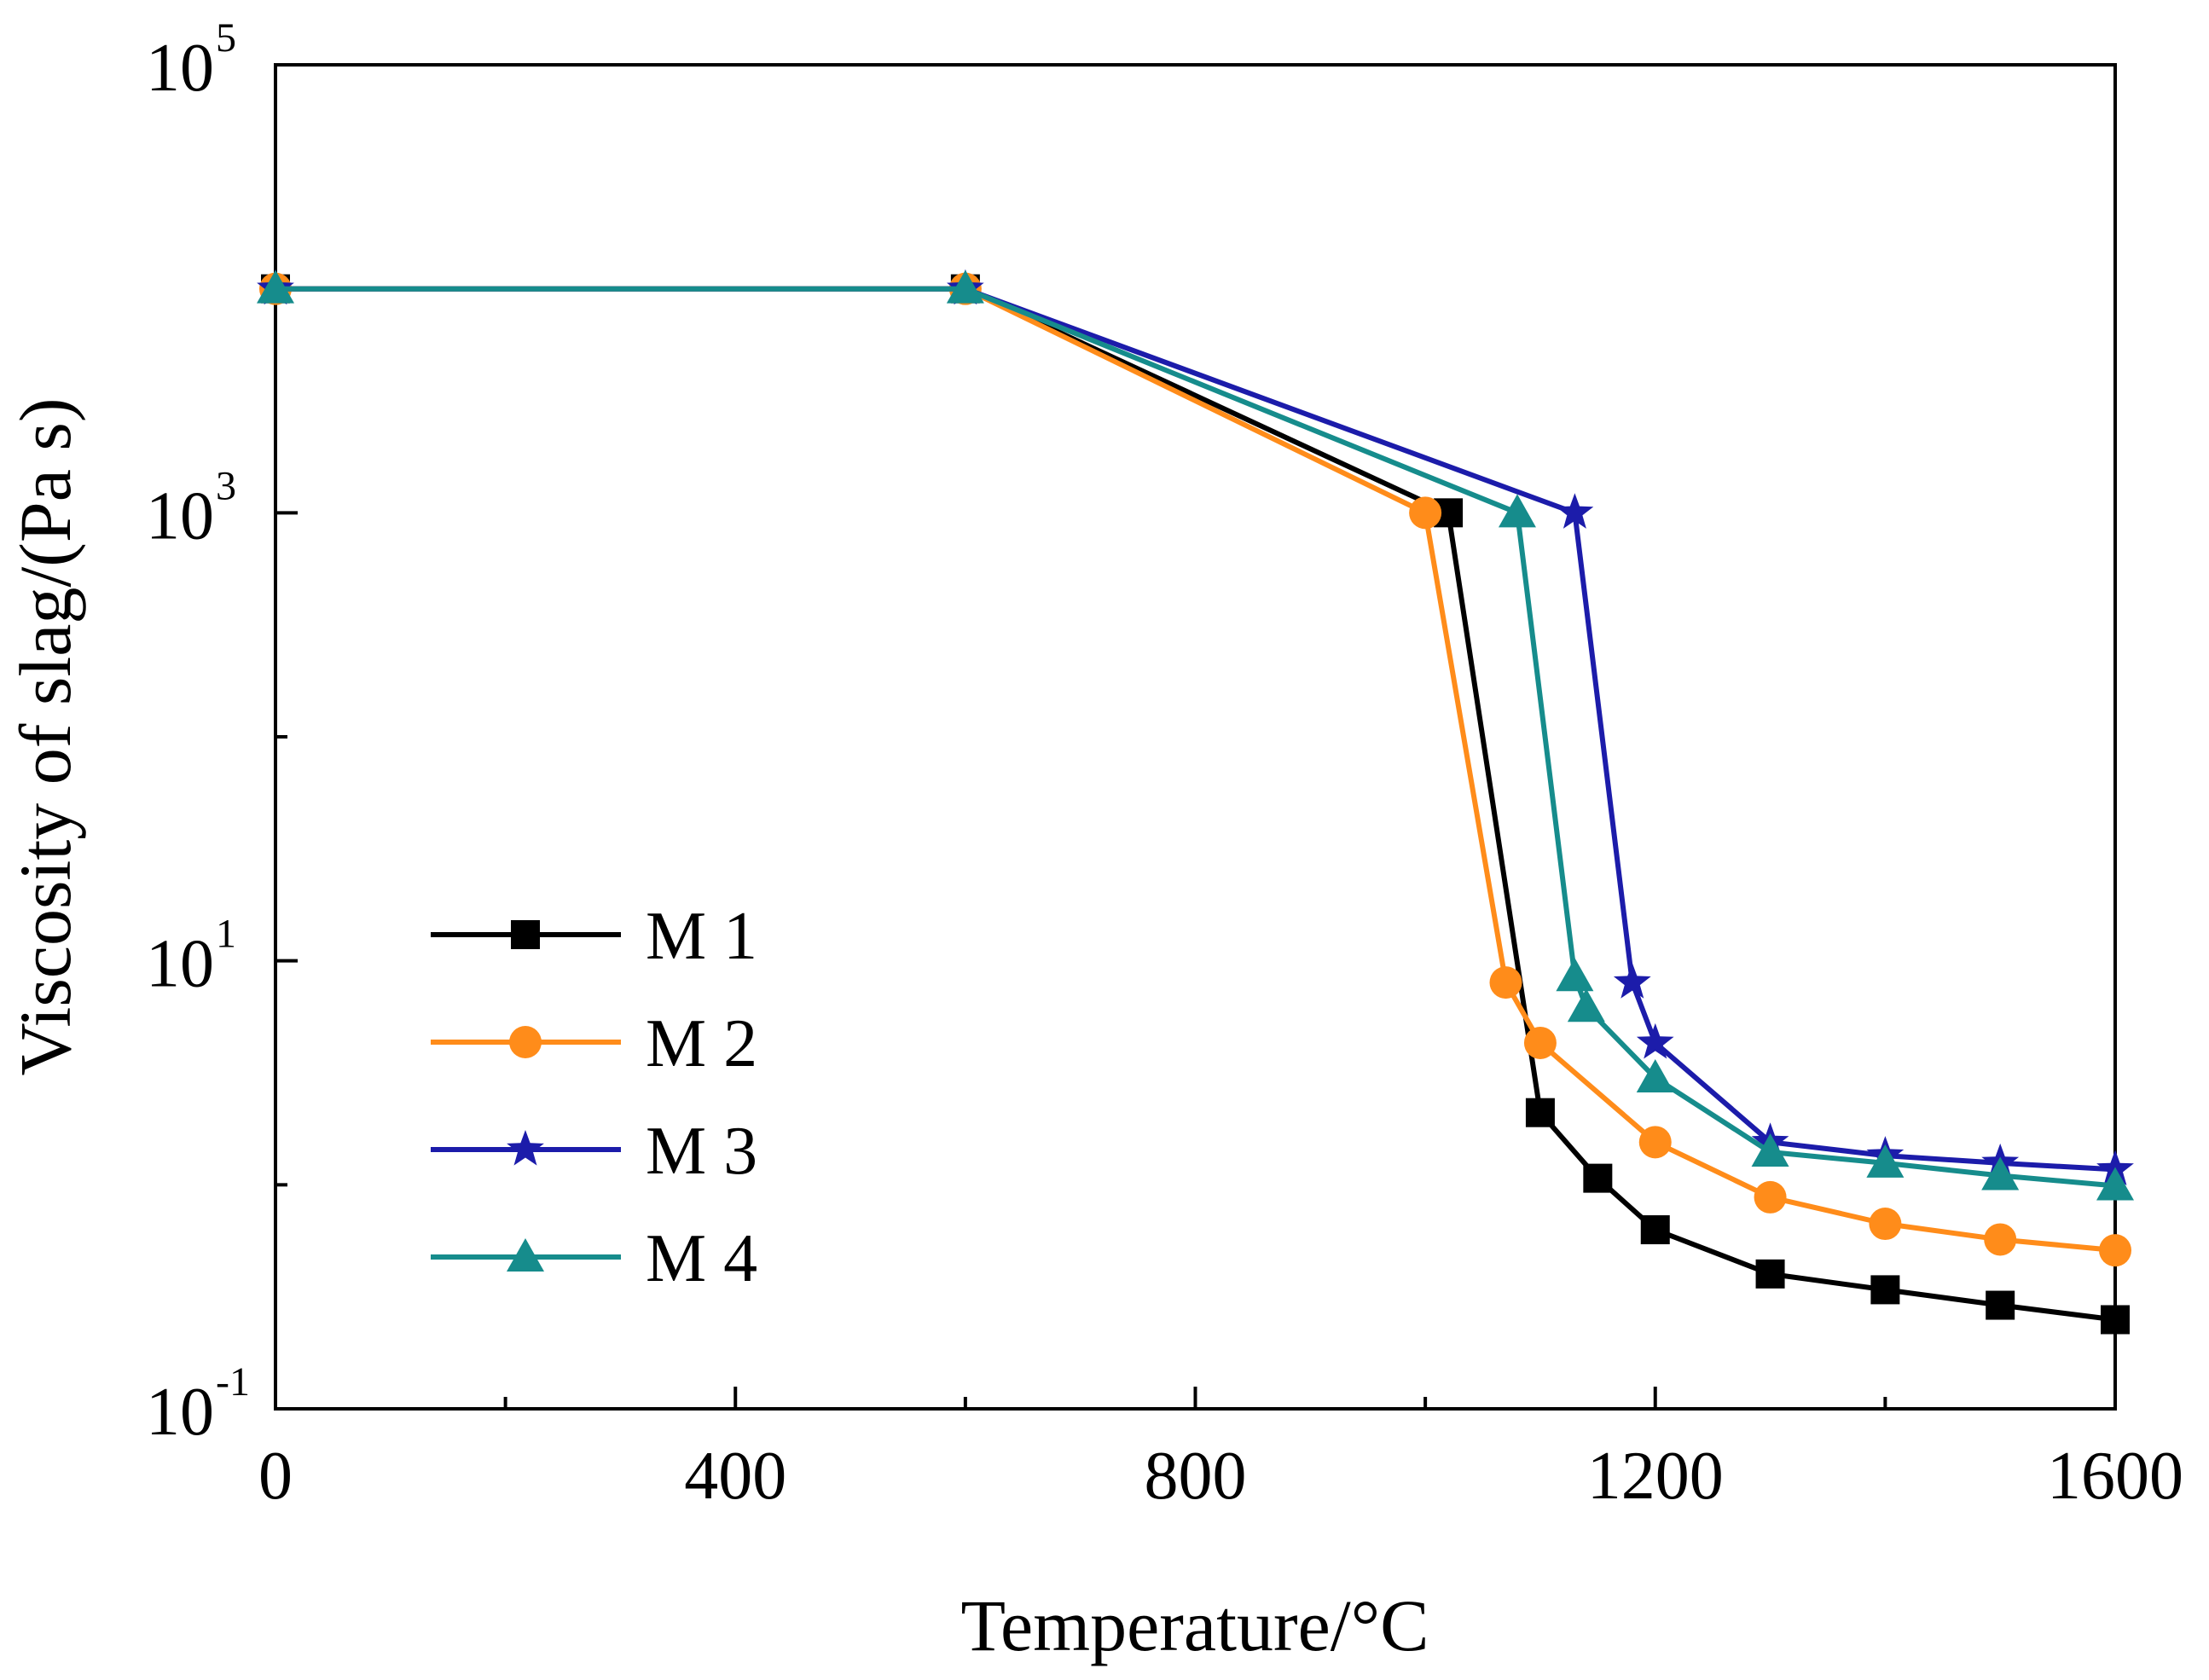 Image resolution: width=2209 pixels, height=1680 pixels. I want to click on x-axis-ticks: 0 400 800 1200 1600, so click(1220, 1450).